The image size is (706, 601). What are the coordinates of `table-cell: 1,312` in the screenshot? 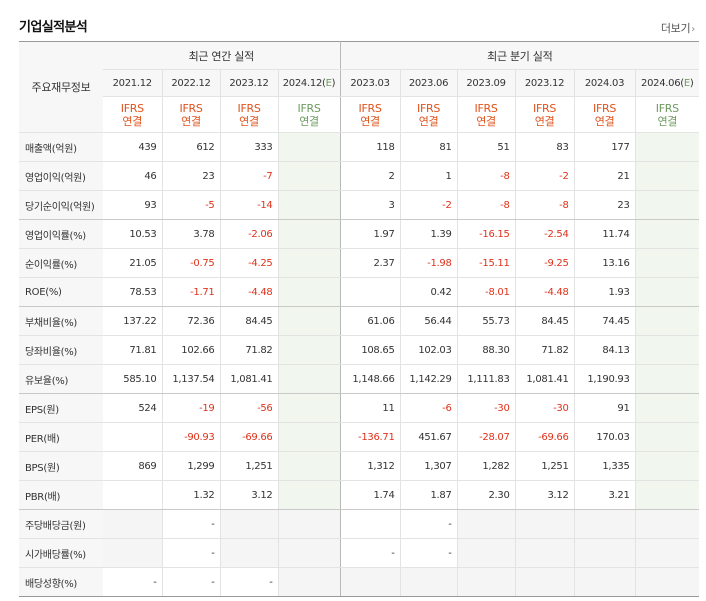 It's located at (370, 466).